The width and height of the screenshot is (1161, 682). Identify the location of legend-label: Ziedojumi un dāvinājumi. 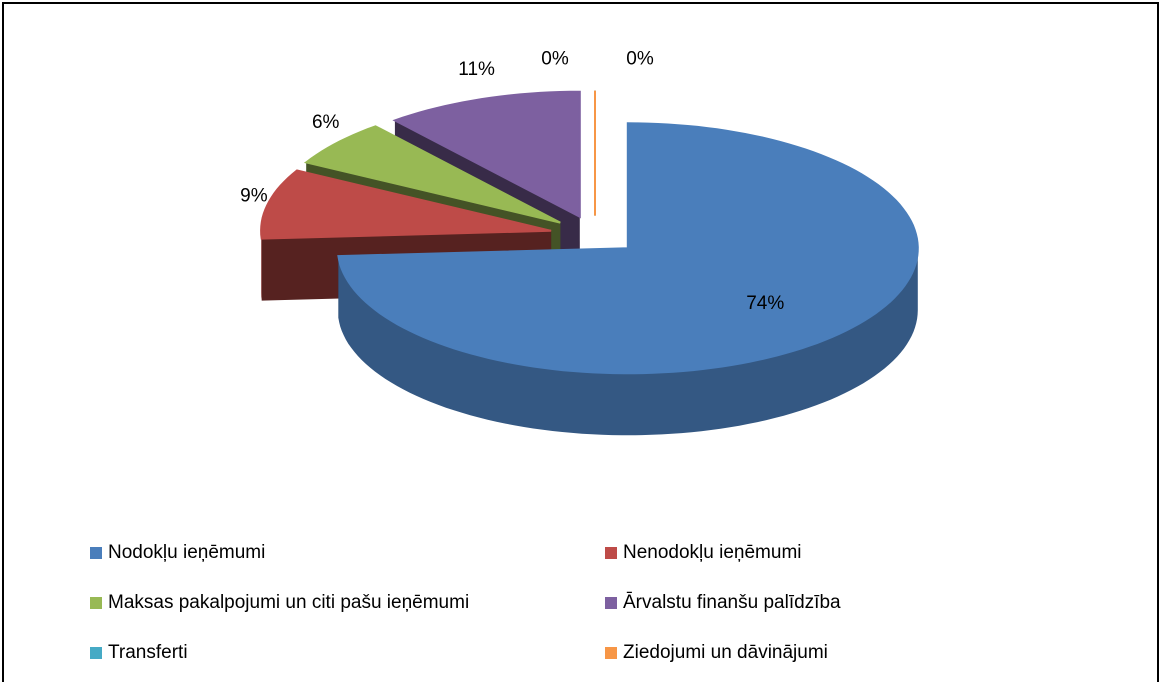
(725, 652).